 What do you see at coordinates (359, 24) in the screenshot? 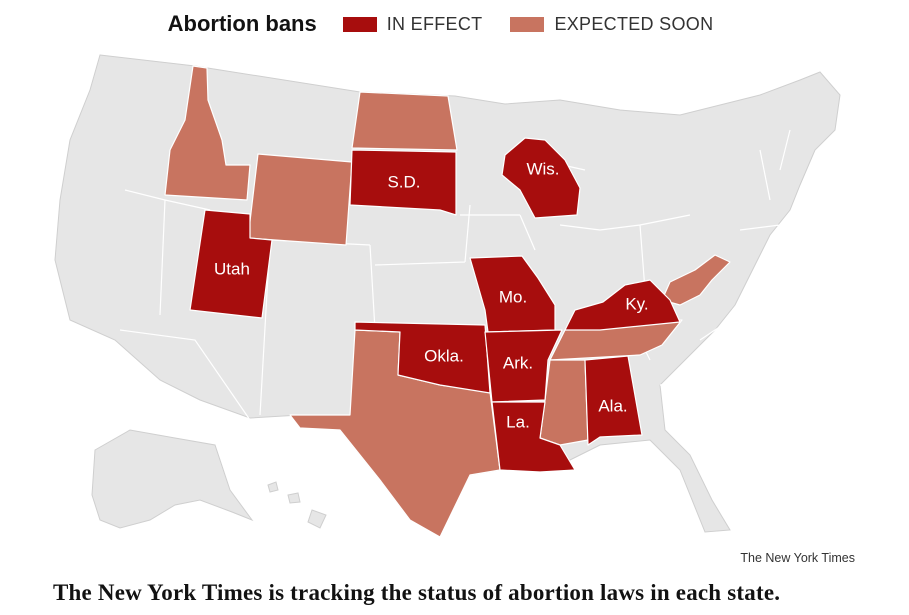
I see `legend-swatch-in-effect` at bounding box center [359, 24].